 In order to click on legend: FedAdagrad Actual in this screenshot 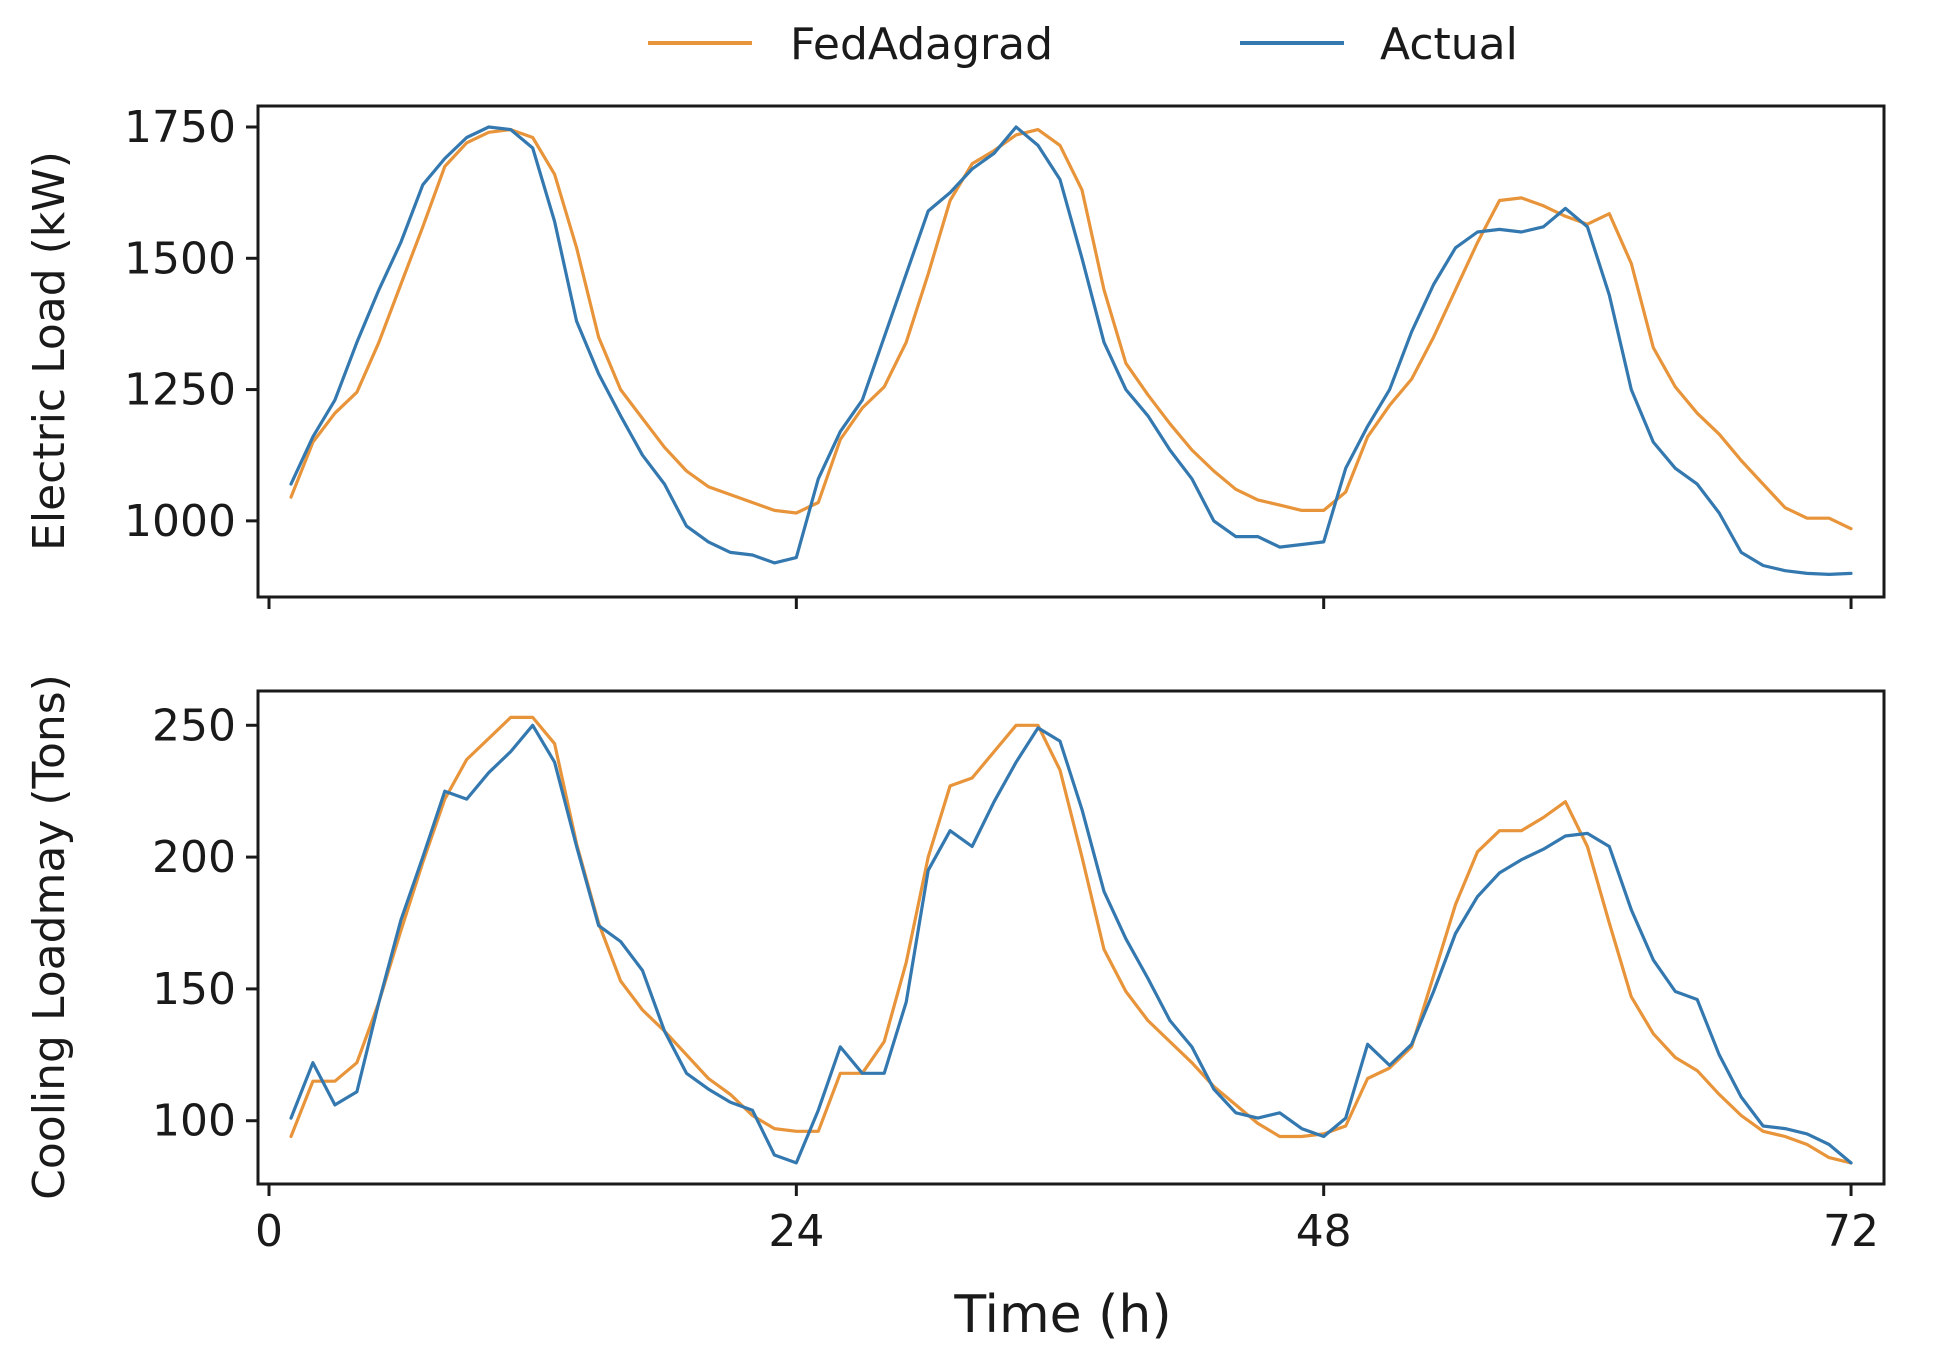, I will do `click(1083, 44)`.